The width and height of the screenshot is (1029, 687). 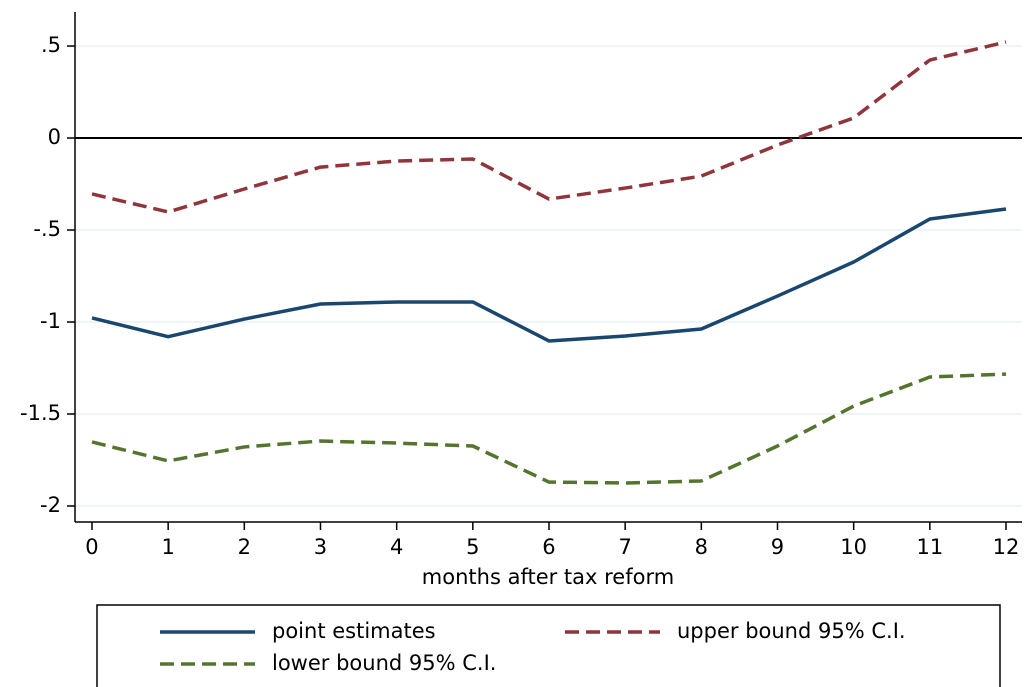 I want to click on y-tick-label: -2, so click(x=50, y=505).